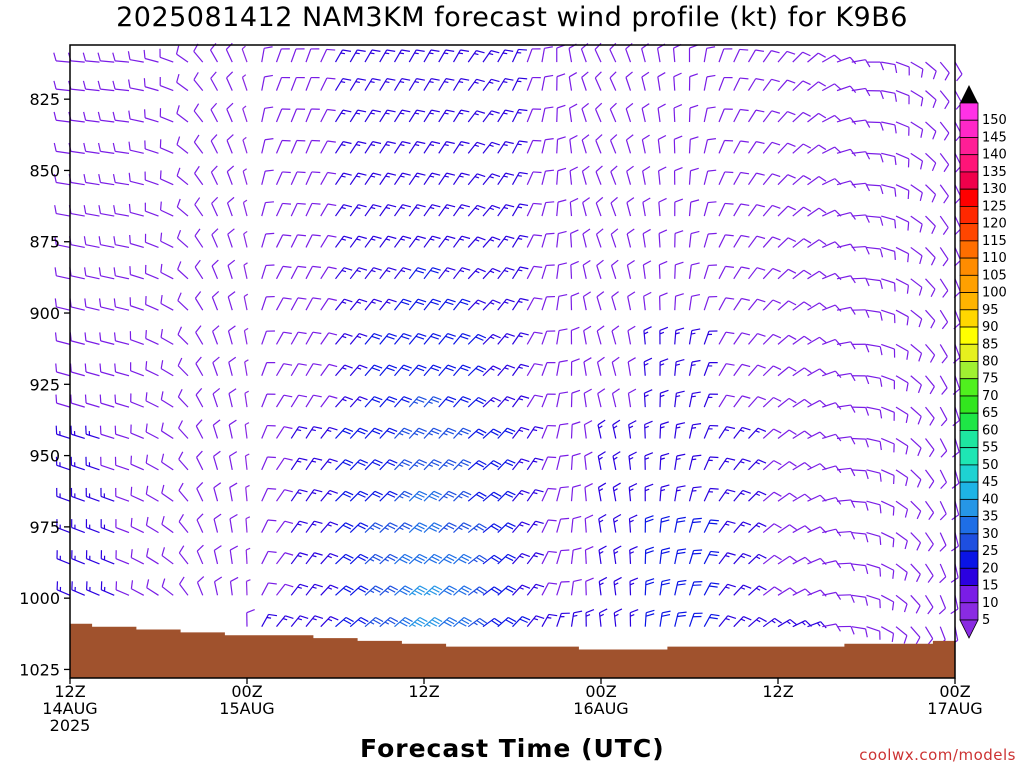 The height and width of the screenshot is (768, 1024). What do you see at coordinates (990, 517) in the screenshot?
I see `colorbar-label: 35` at bounding box center [990, 517].